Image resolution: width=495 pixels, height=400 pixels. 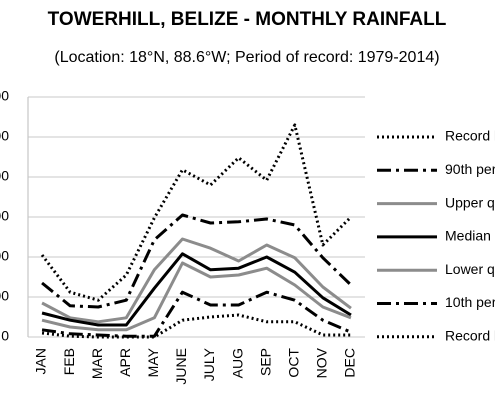 I want to click on x-tick-label: AUG, so click(x=237, y=363).